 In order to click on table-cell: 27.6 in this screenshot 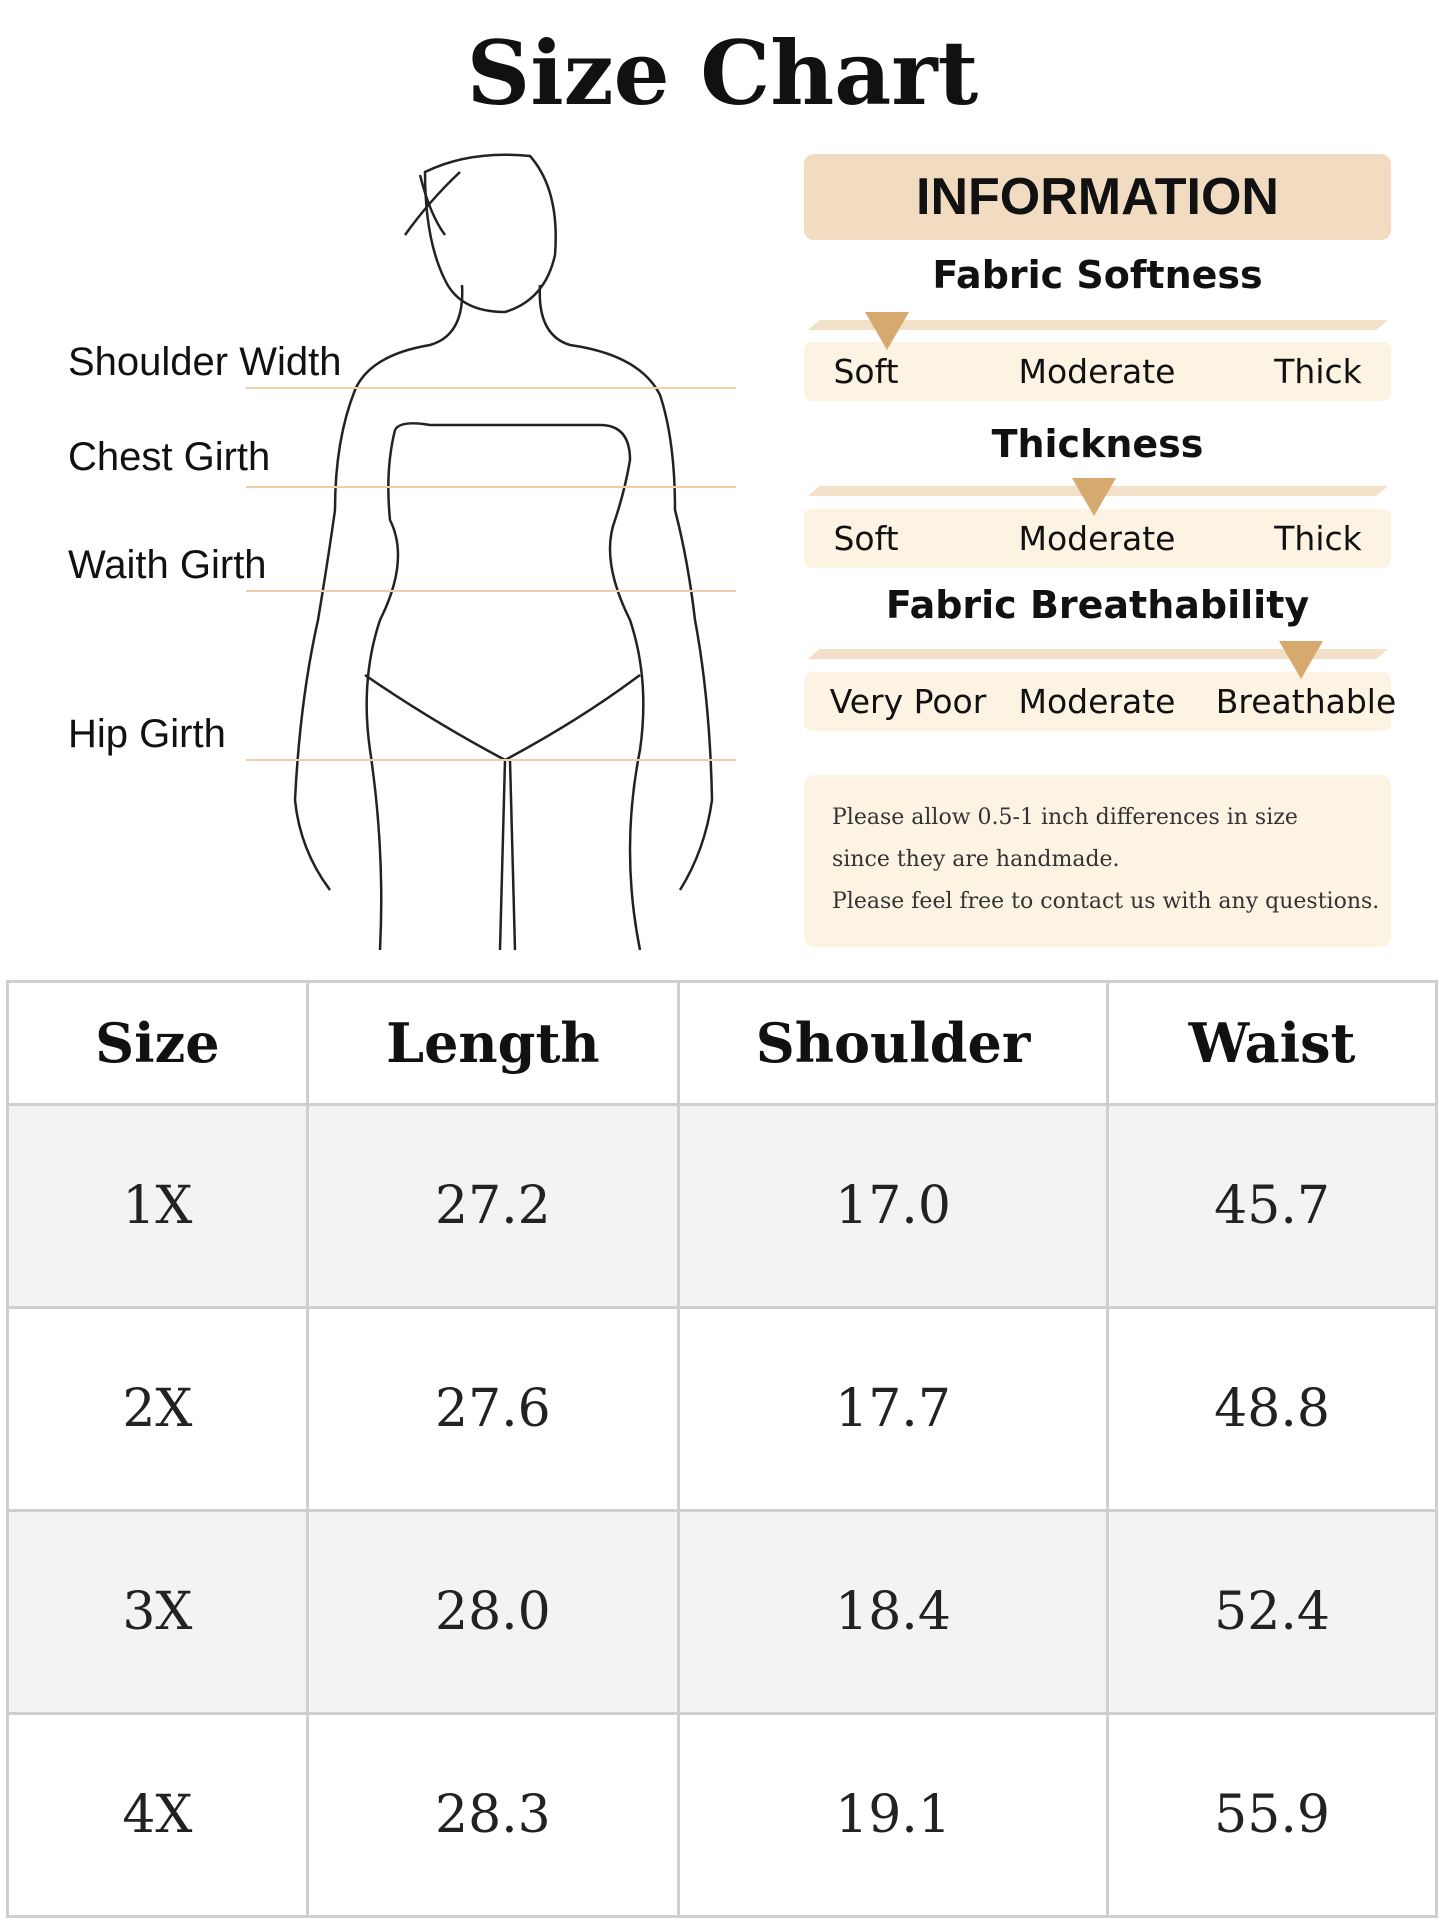, I will do `click(492, 1409)`.